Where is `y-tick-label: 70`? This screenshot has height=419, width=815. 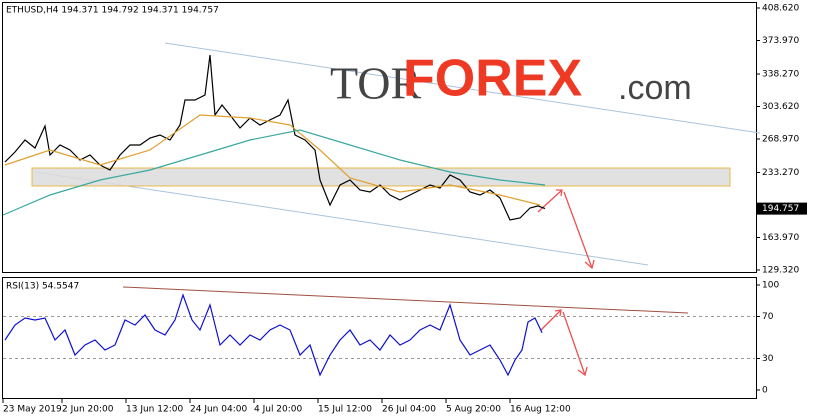
y-tick-label: 70 is located at coordinates (768, 317).